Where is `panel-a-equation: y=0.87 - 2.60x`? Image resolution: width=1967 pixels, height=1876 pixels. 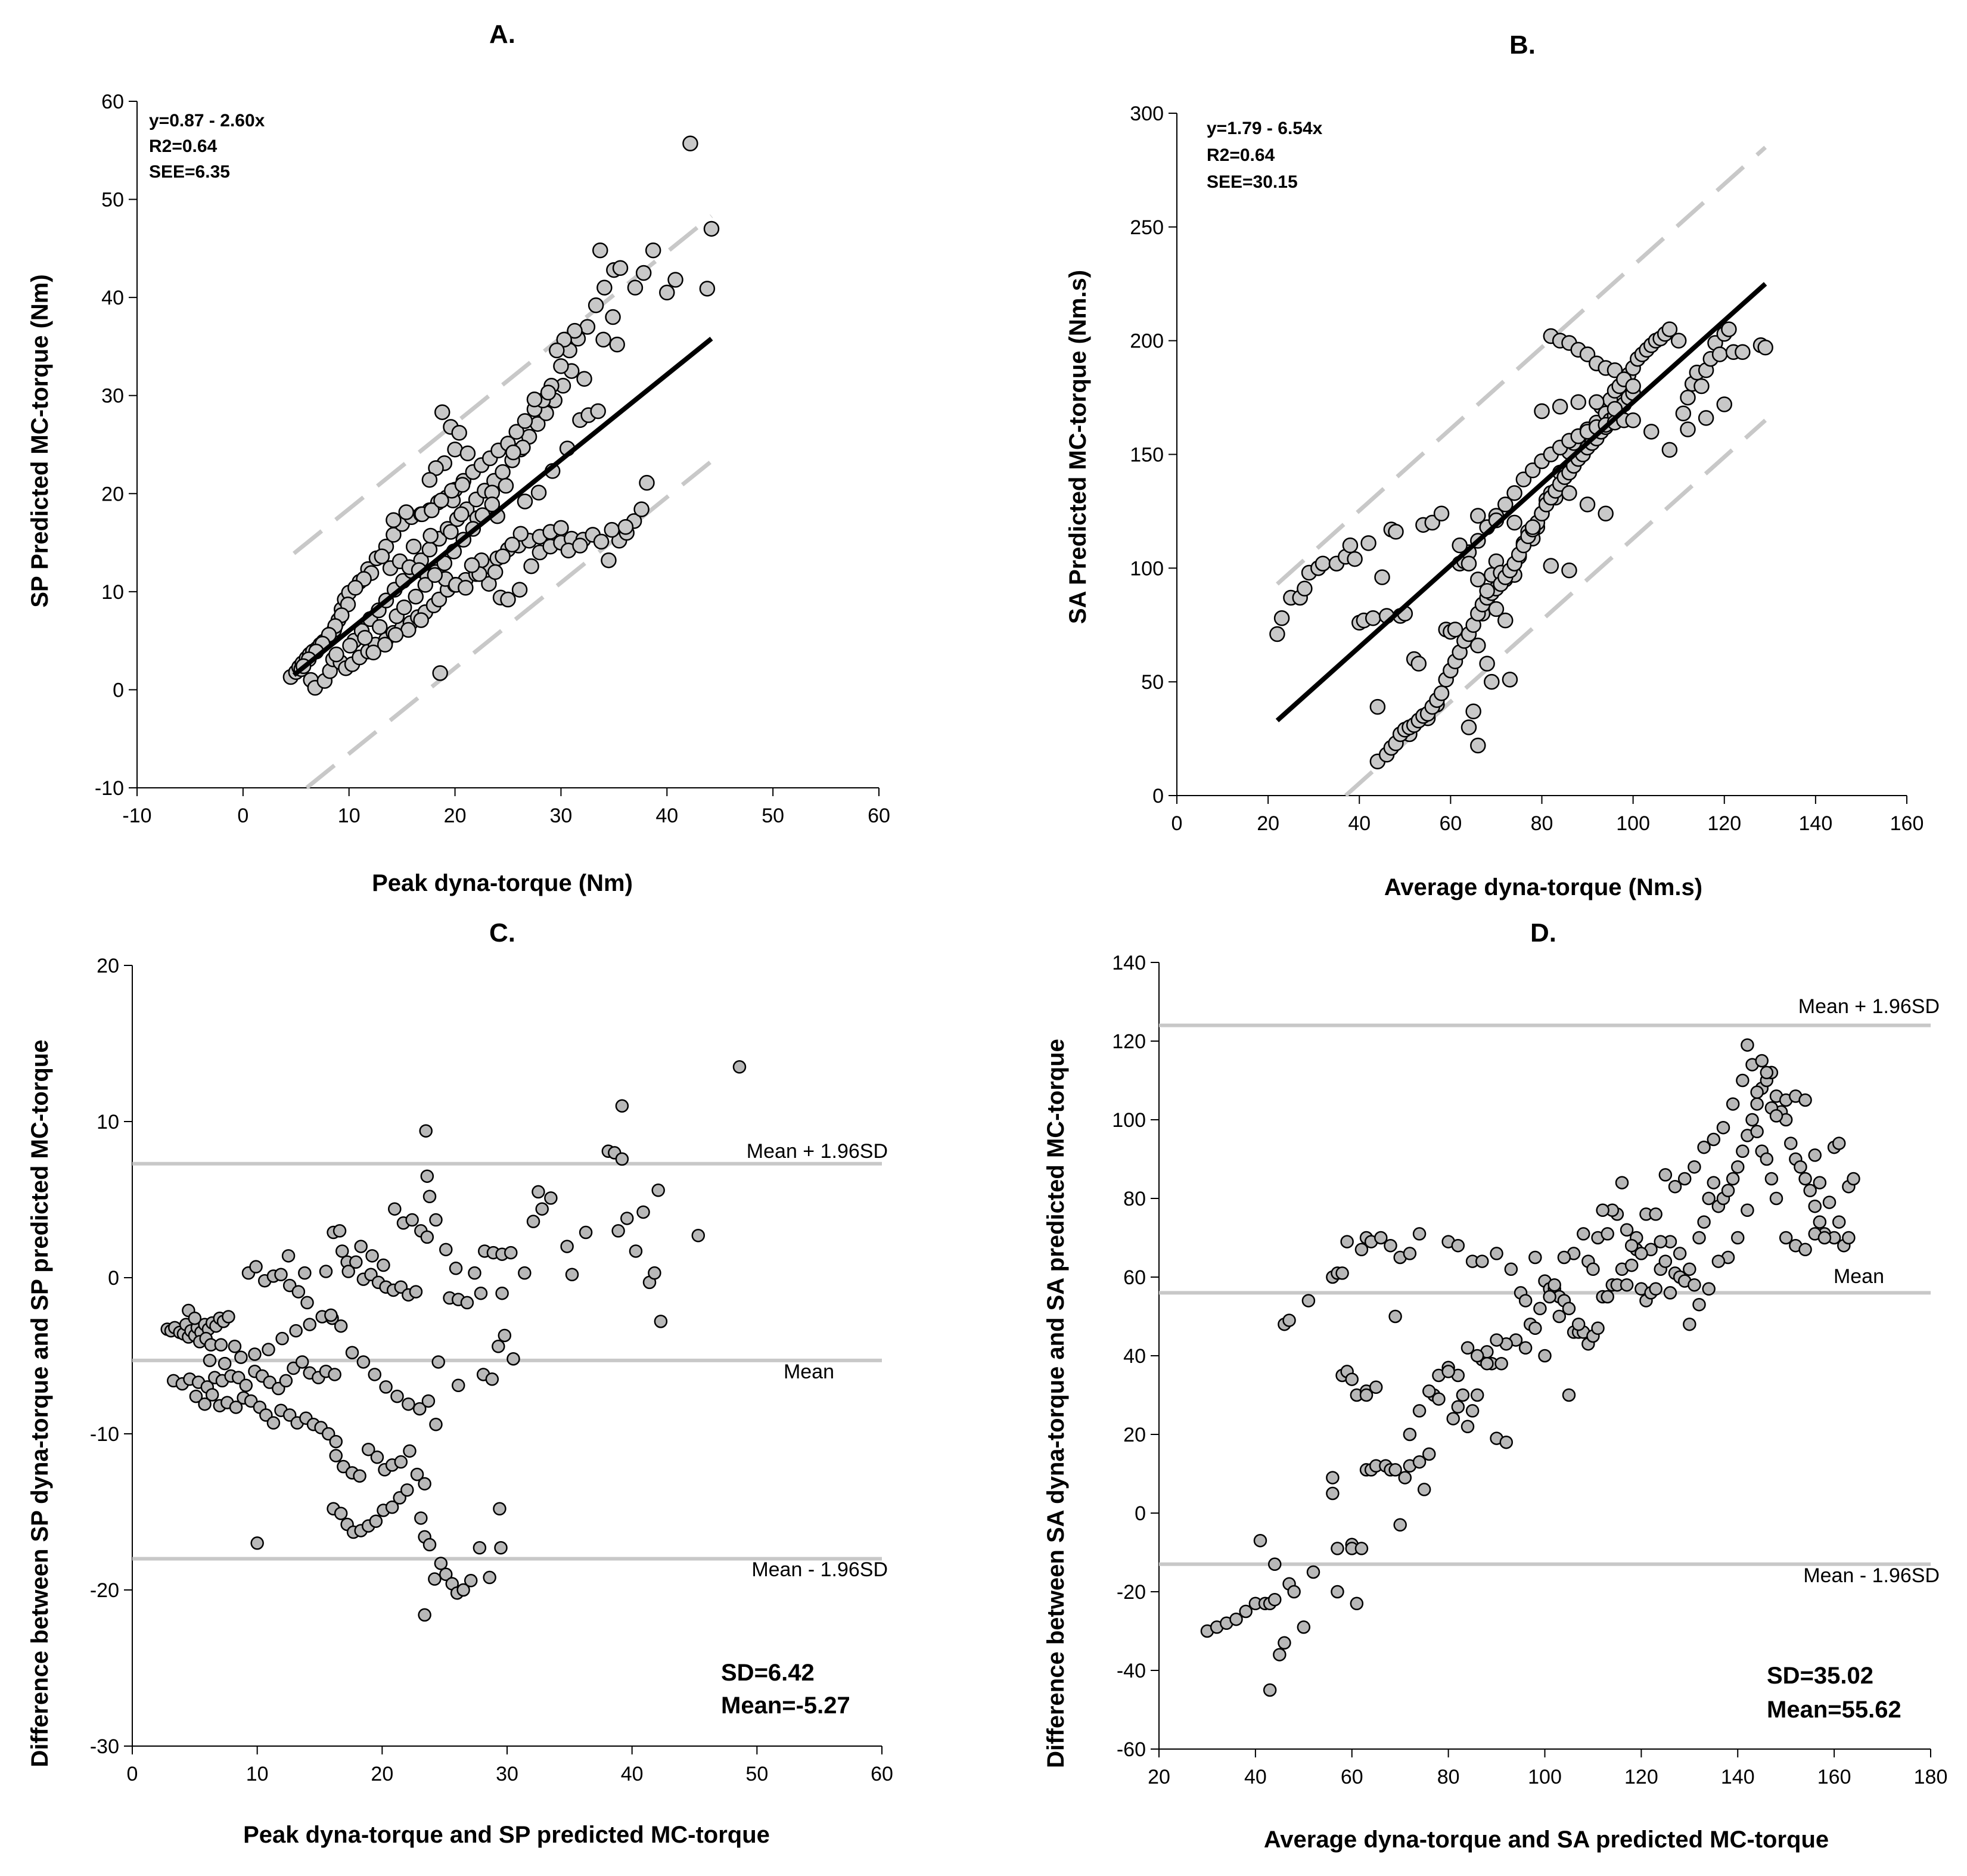
panel-a-equation: y=0.87 - 2.60x is located at coordinates (207, 121).